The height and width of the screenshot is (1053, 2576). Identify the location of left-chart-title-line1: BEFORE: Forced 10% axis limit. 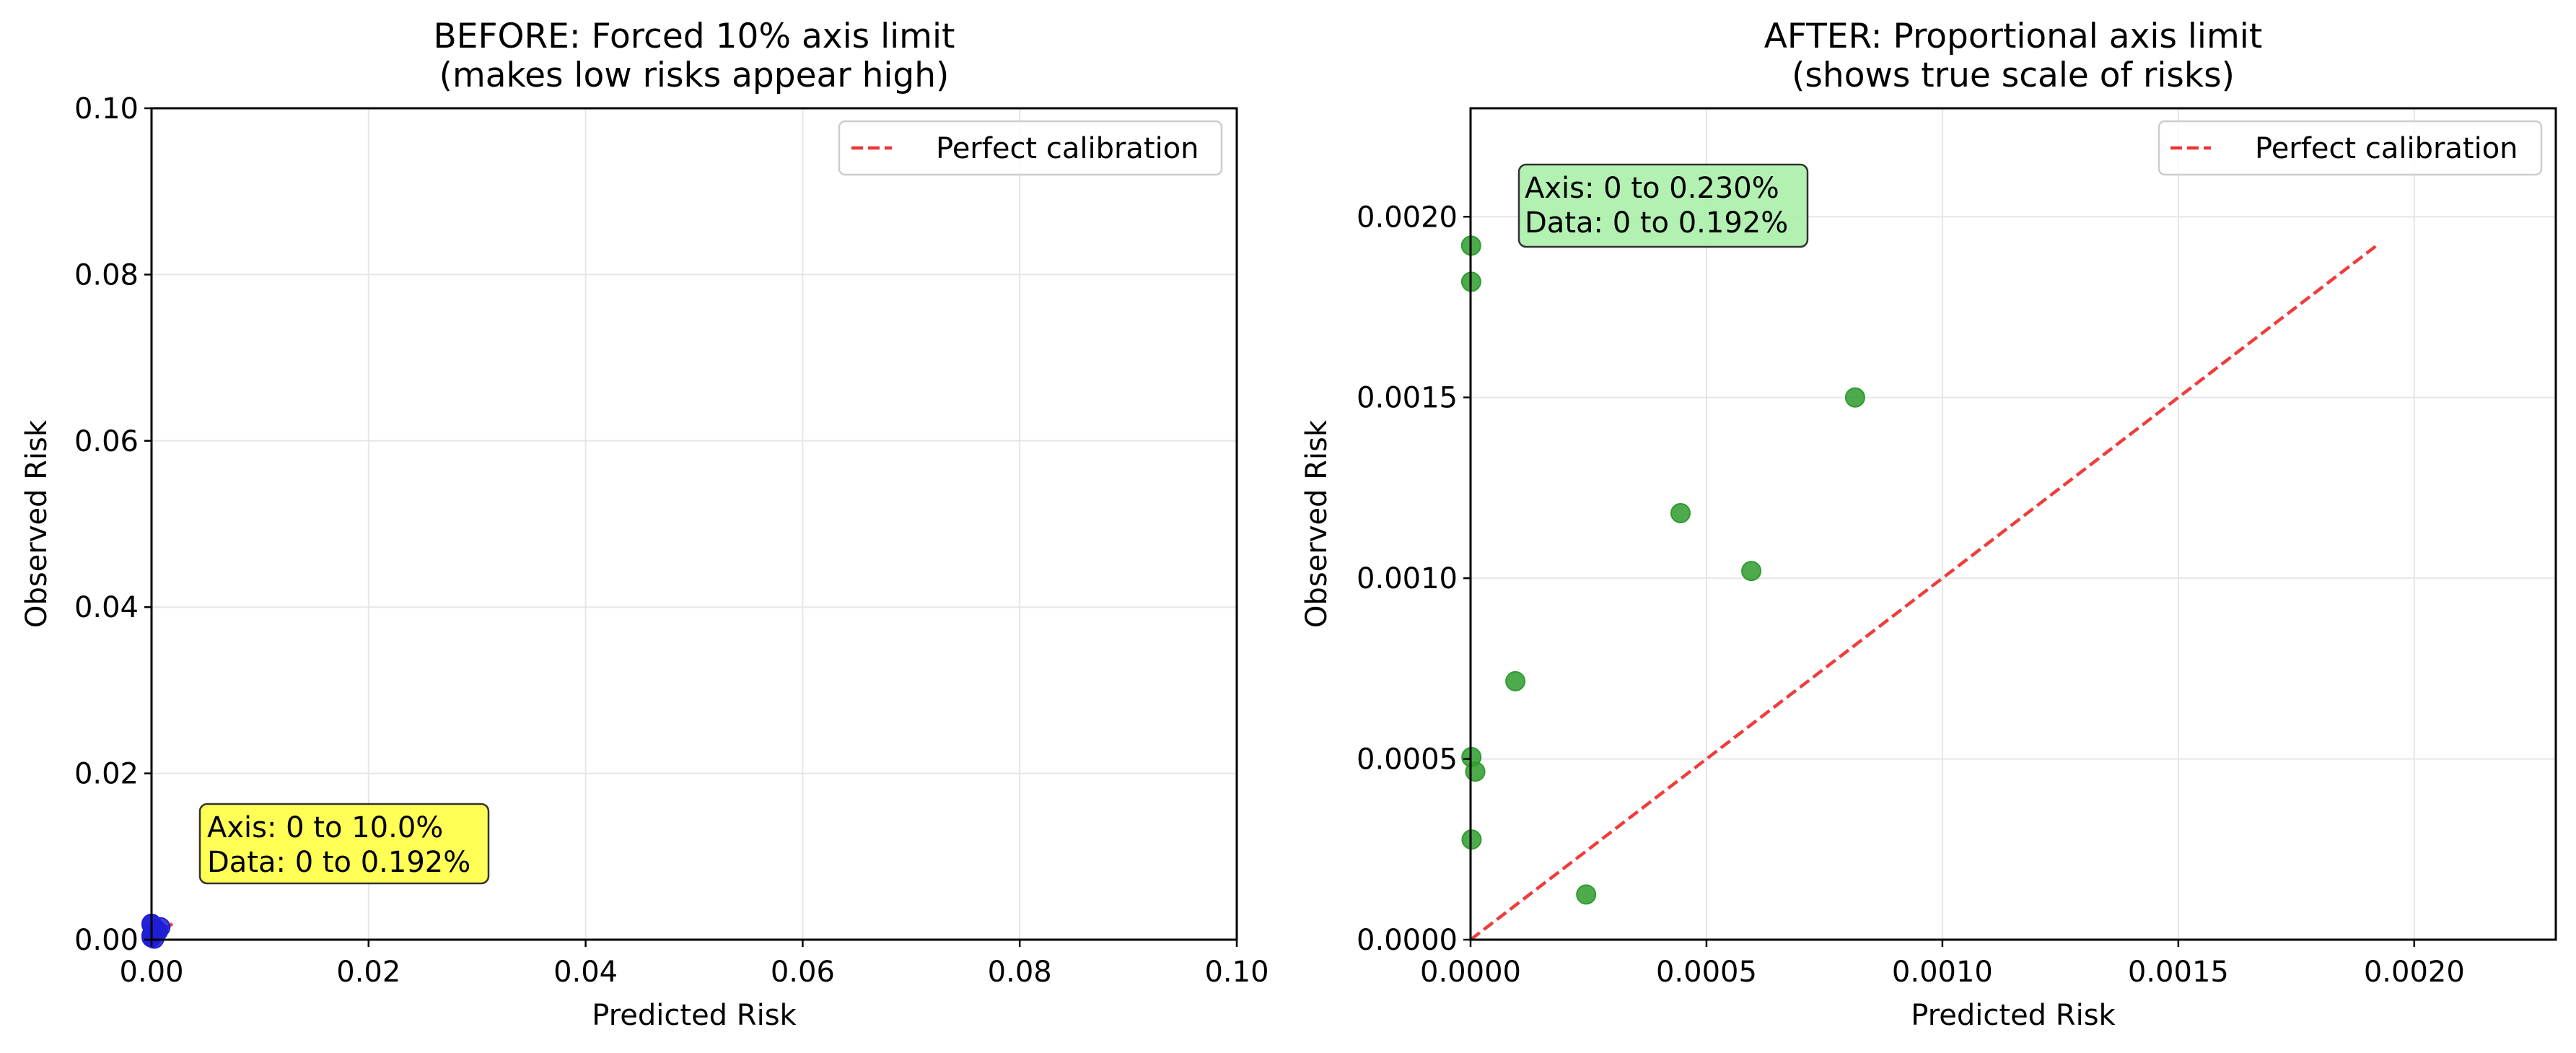
(694, 36).